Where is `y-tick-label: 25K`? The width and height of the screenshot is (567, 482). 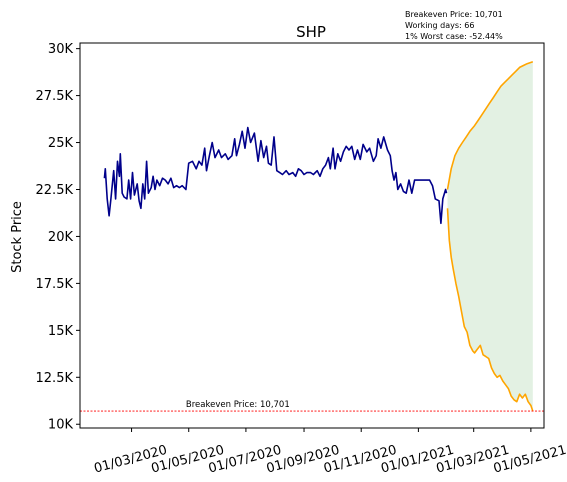 y-tick-label: 25K is located at coordinates (61, 143).